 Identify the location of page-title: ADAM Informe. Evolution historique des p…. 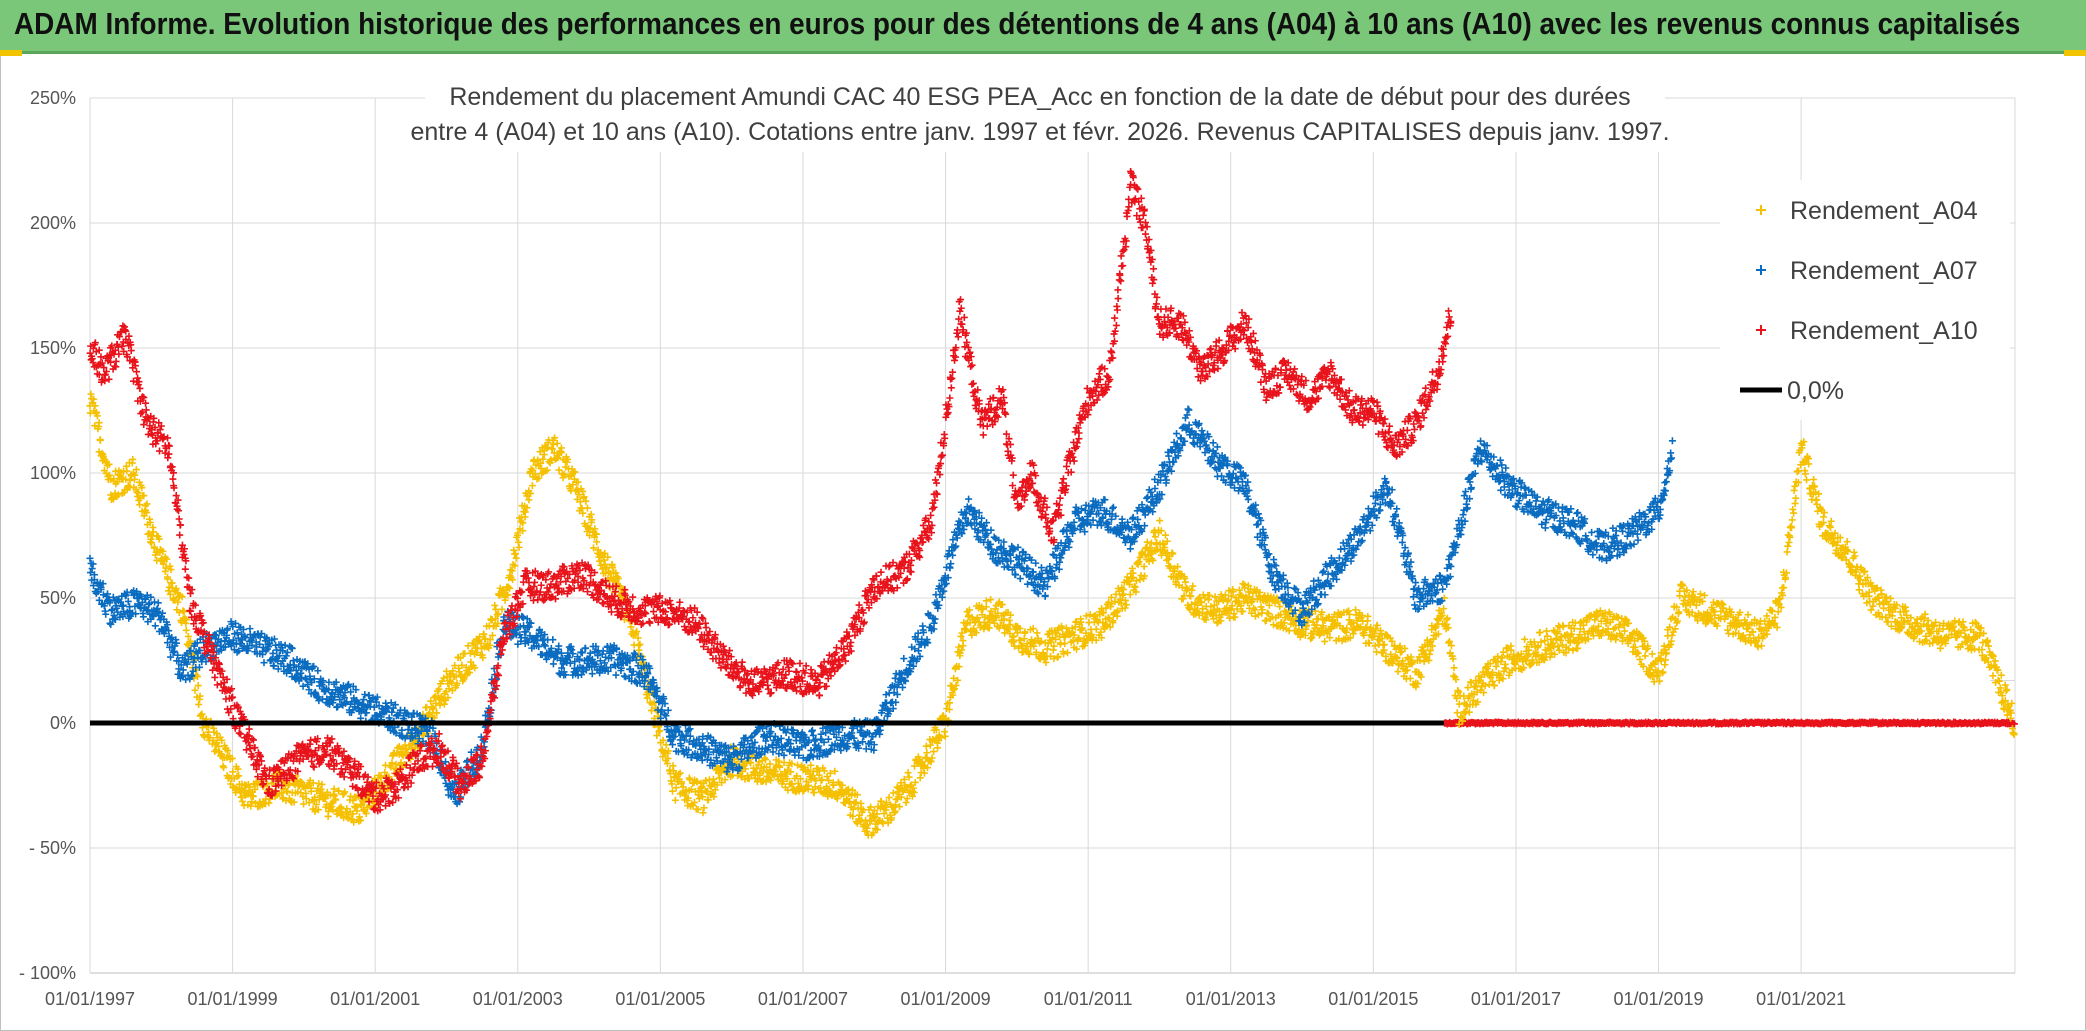
(1017, 23).